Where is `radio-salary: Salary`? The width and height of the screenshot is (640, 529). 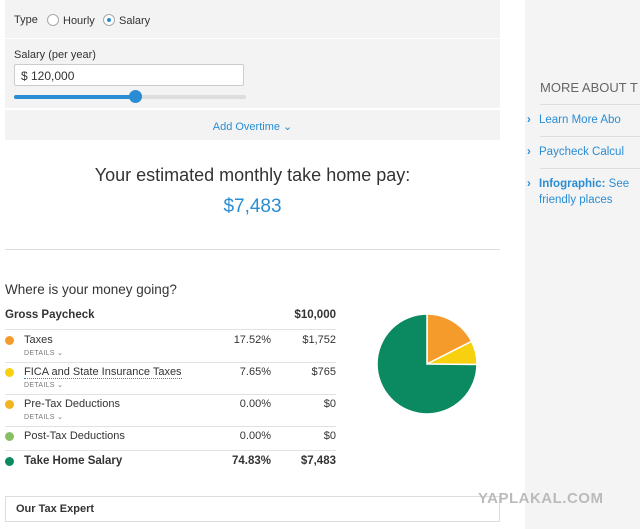 radio-salary: Salary is located at coordinates (126, 20).